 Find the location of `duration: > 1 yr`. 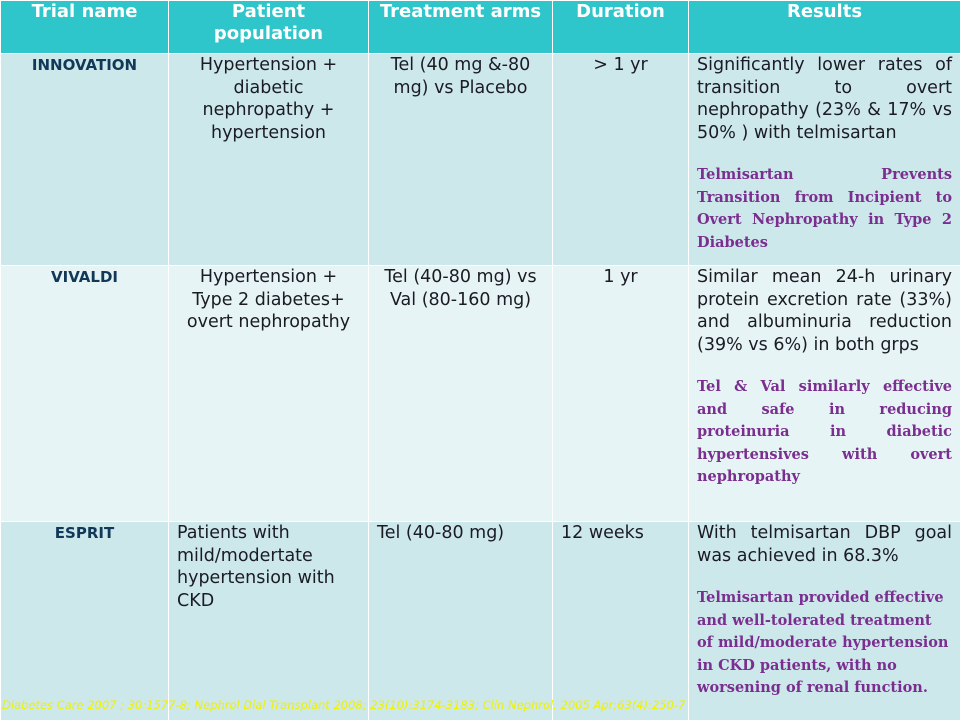

duration: > 1 yr is located at coordinates (621, 160).